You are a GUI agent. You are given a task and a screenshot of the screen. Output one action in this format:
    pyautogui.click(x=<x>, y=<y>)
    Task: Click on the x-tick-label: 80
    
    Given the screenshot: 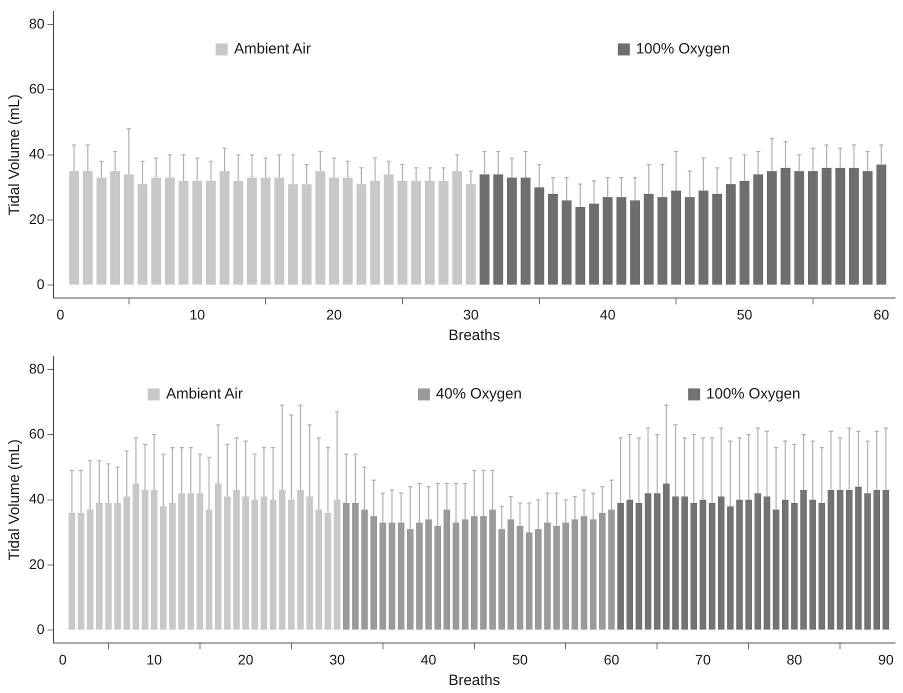 What is the action you would take?
    pyautogui.click(x=794, y=659)
    